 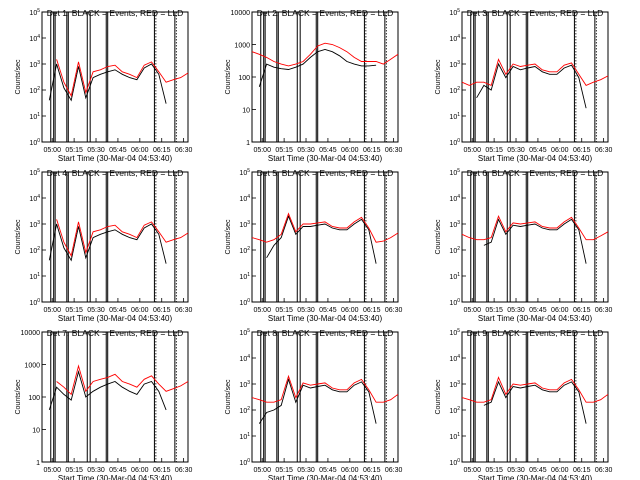 What do you see at coordinates (115, 333) in the screenshot?
I see `chart-title: Det 7: BLACK = Events, RED = LLD` at bounding box center [115, 333].